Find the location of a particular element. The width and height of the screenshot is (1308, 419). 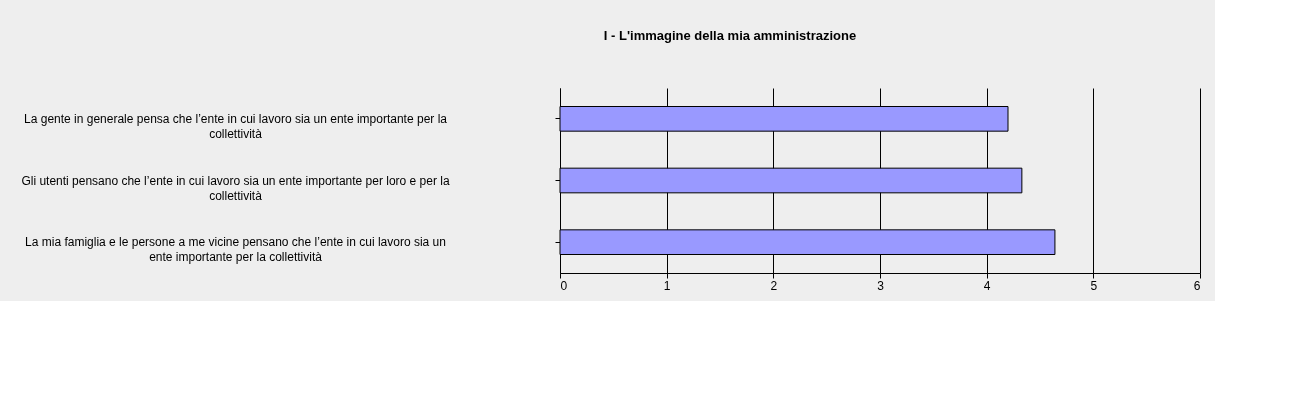

x-tick-label: 5 is located at coordinates (1094, 285).